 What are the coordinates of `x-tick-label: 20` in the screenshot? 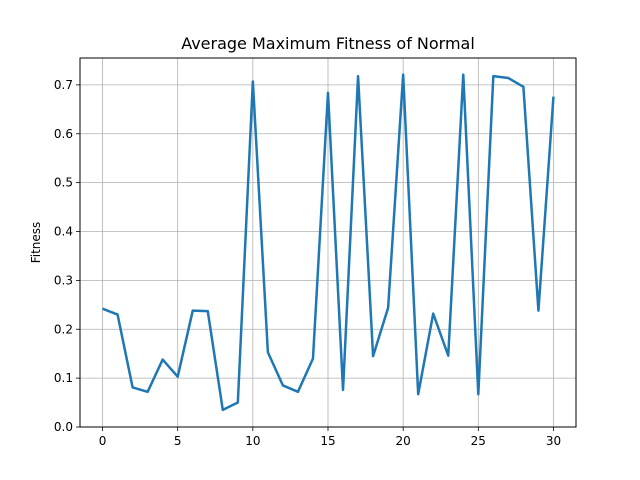 It's located at (403, 441).